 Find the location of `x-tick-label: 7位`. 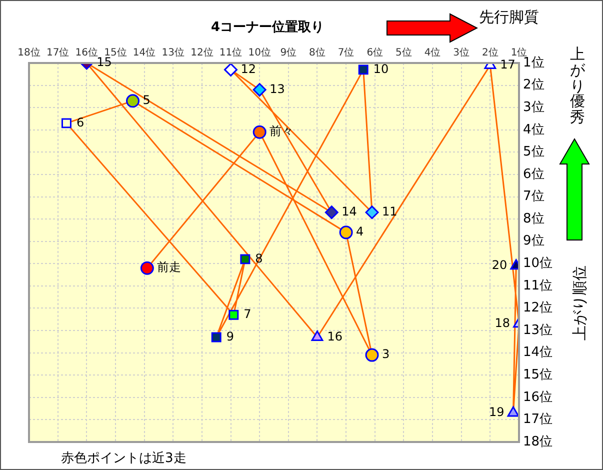

x-tick-label: 7位 is located at coordinates (346, 52).